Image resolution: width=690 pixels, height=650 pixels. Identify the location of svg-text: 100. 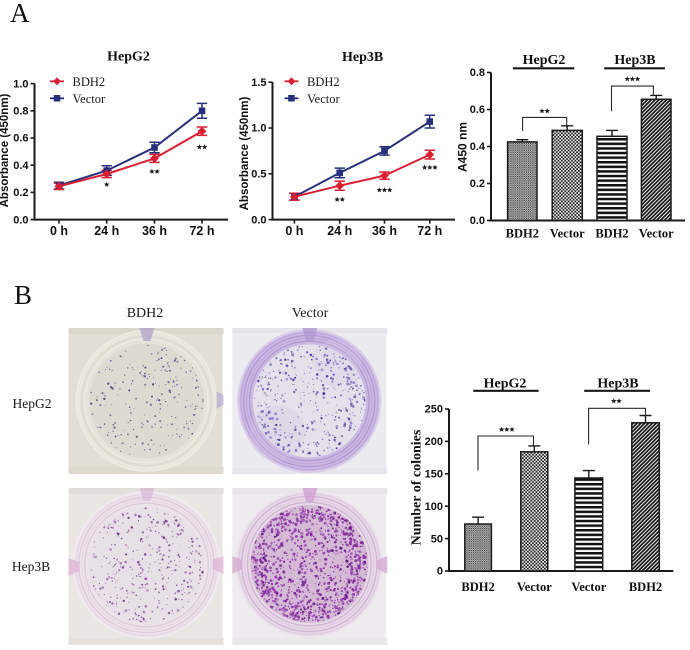
(434, 507).